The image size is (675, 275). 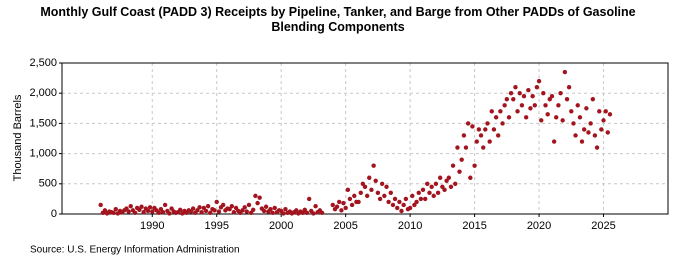 What do you see at coordinates (281, 226) in the screenshot?
I see `x-tick-label: 2000` at bounding box center [281, 226].